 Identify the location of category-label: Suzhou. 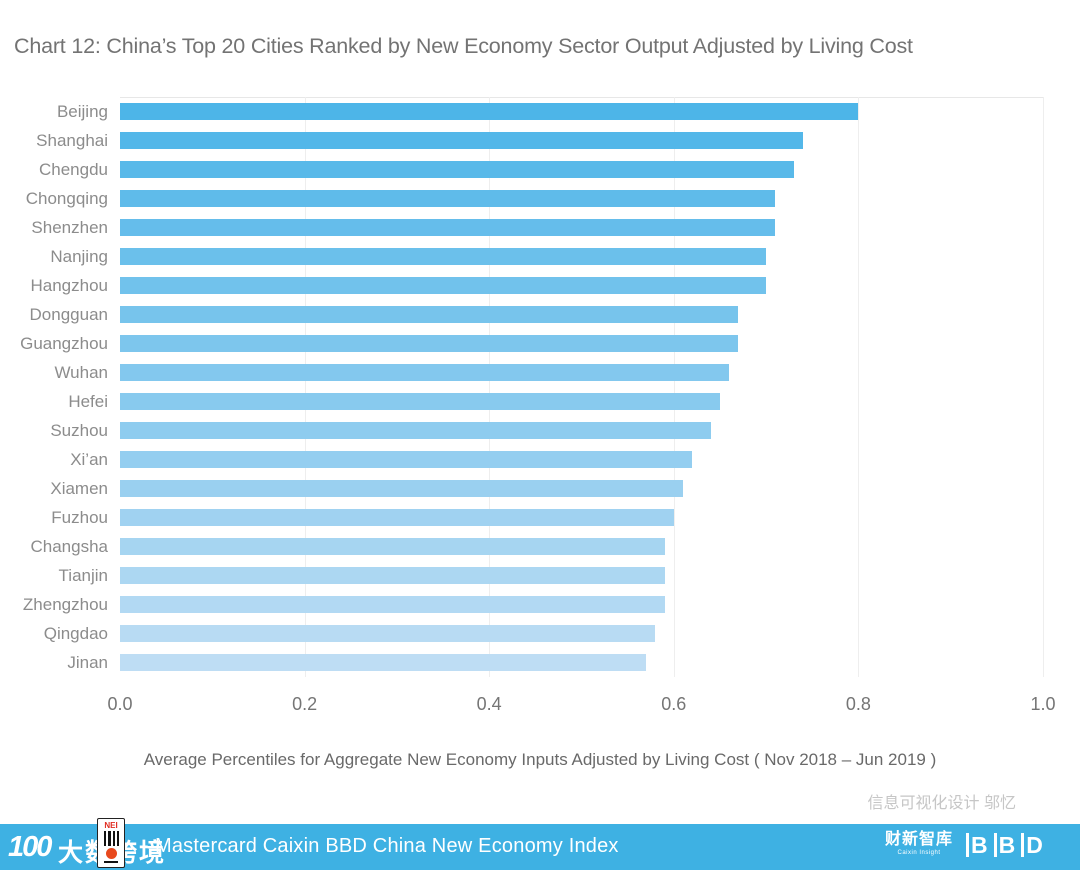
(79, 430).